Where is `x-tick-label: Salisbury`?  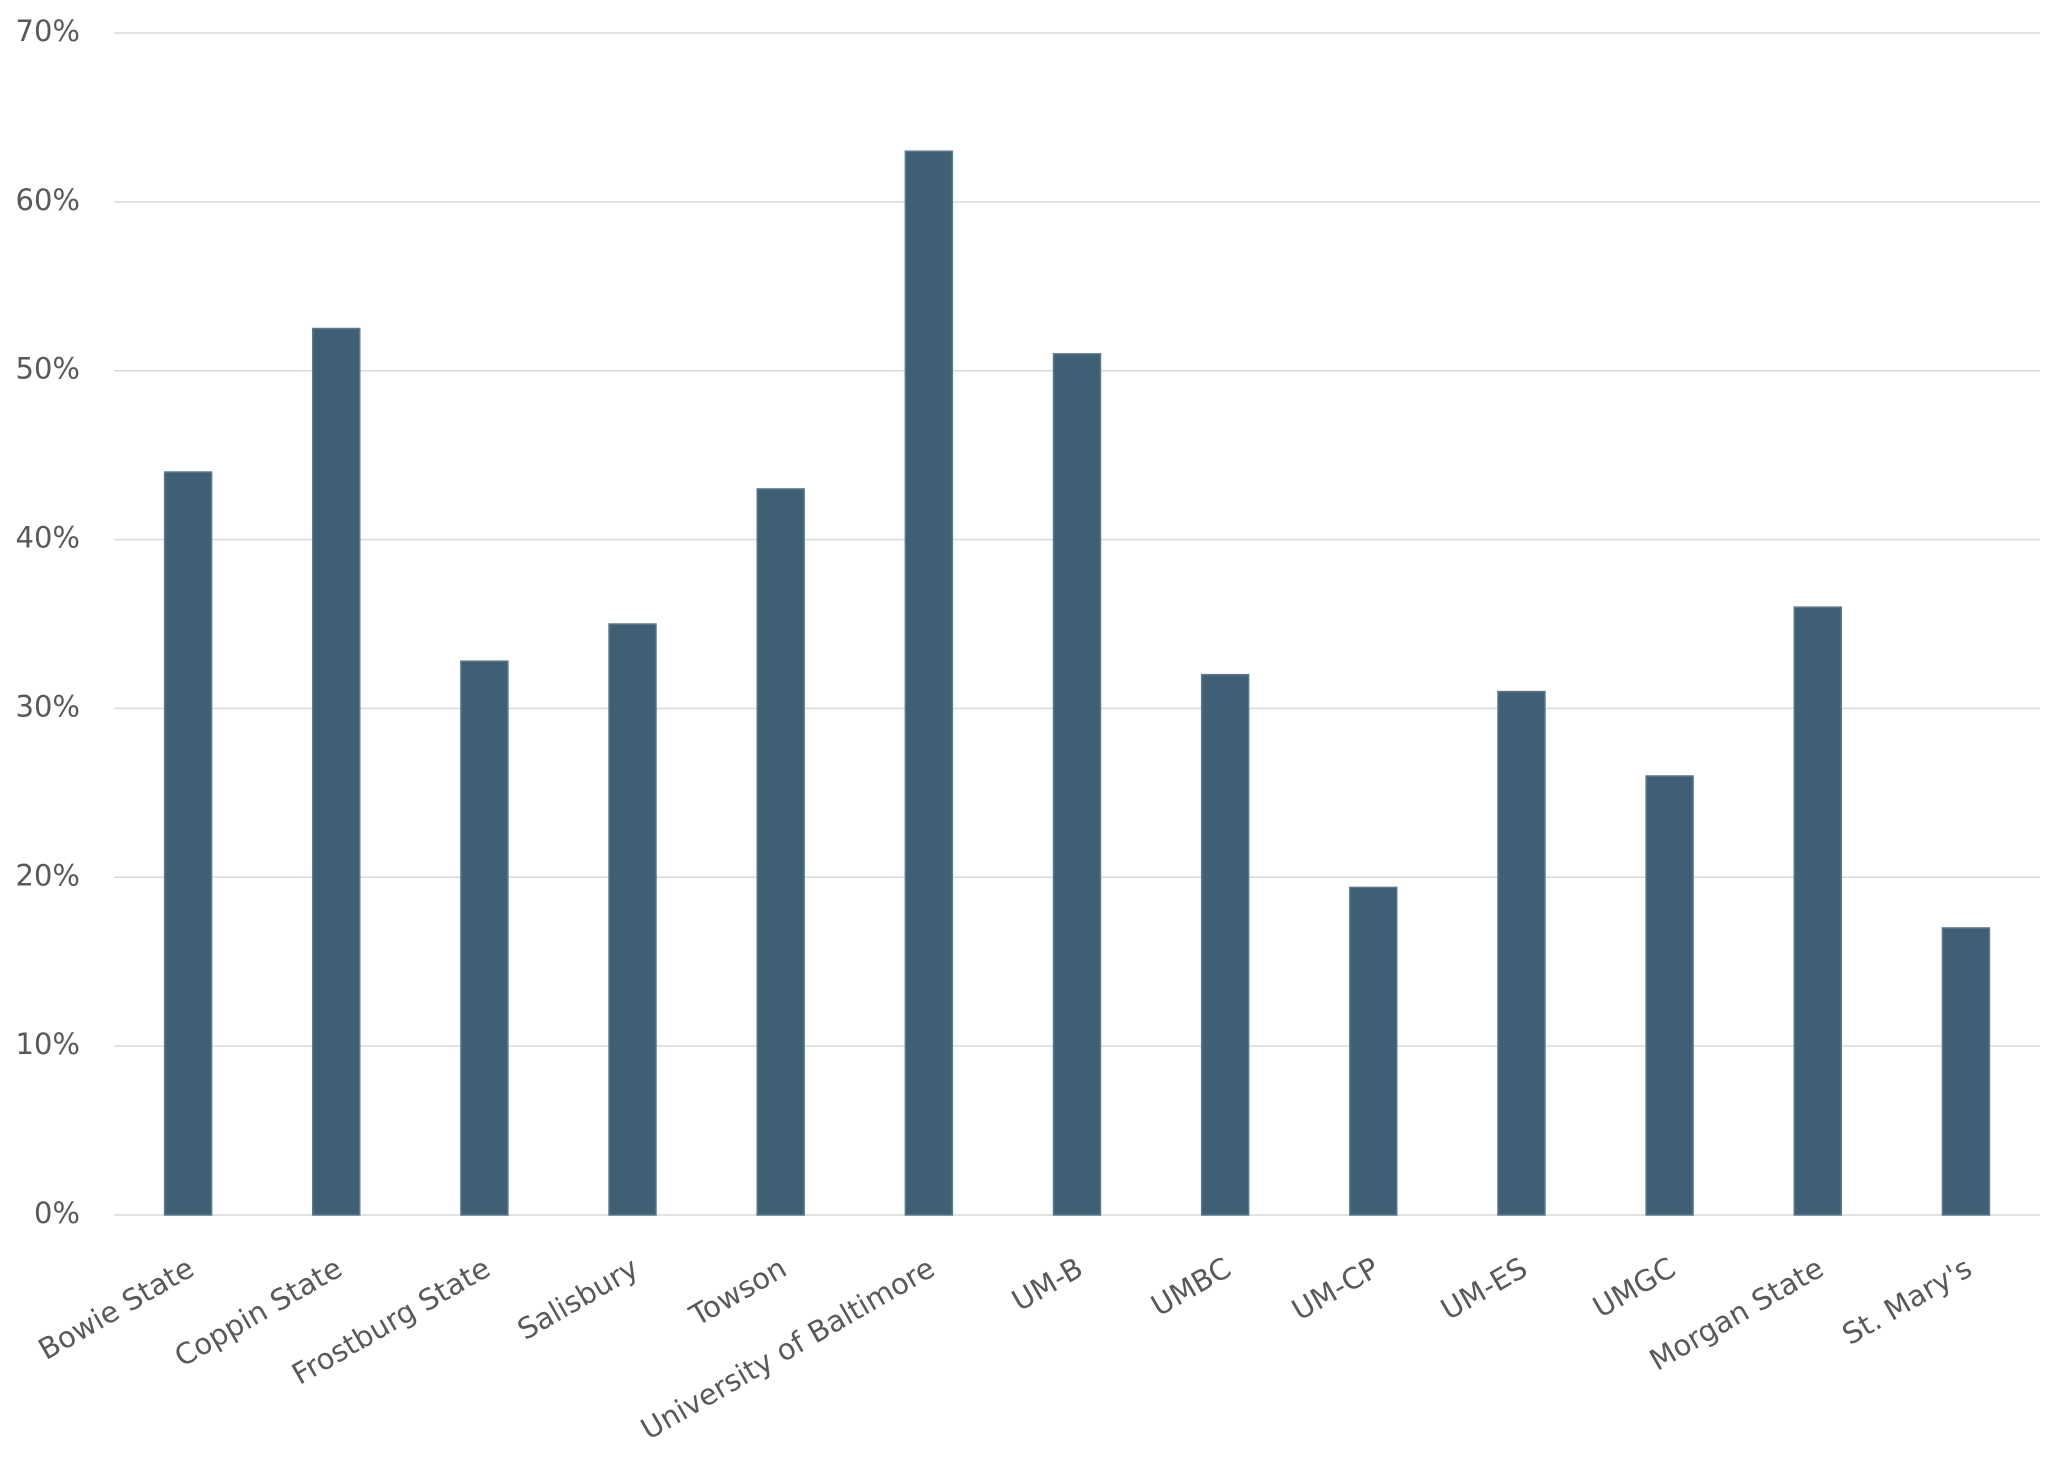
x-tick-label: Salisbury is located at coordinates (578, 1299).